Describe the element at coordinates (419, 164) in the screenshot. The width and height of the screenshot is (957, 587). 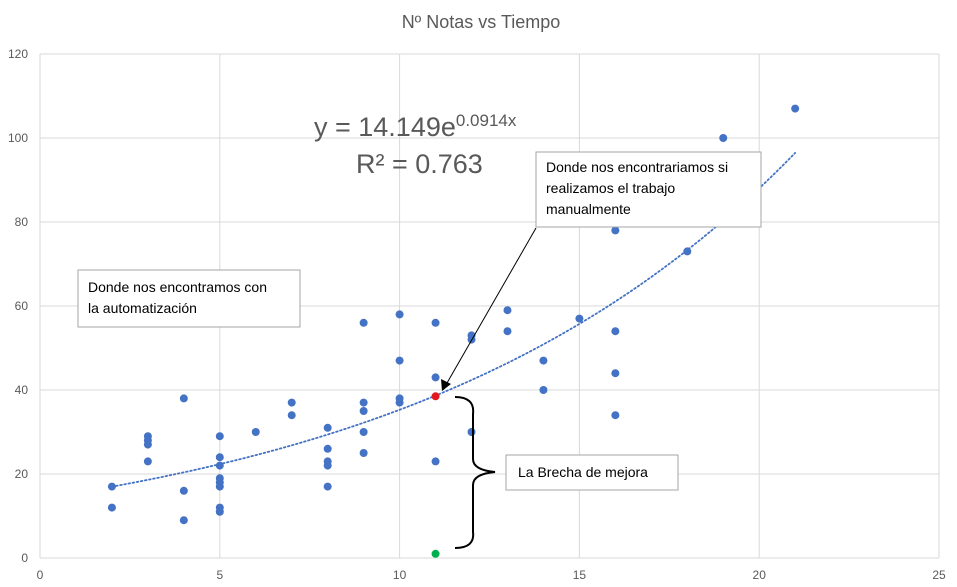
I see `r-squared: R² = 0.763` at that location.